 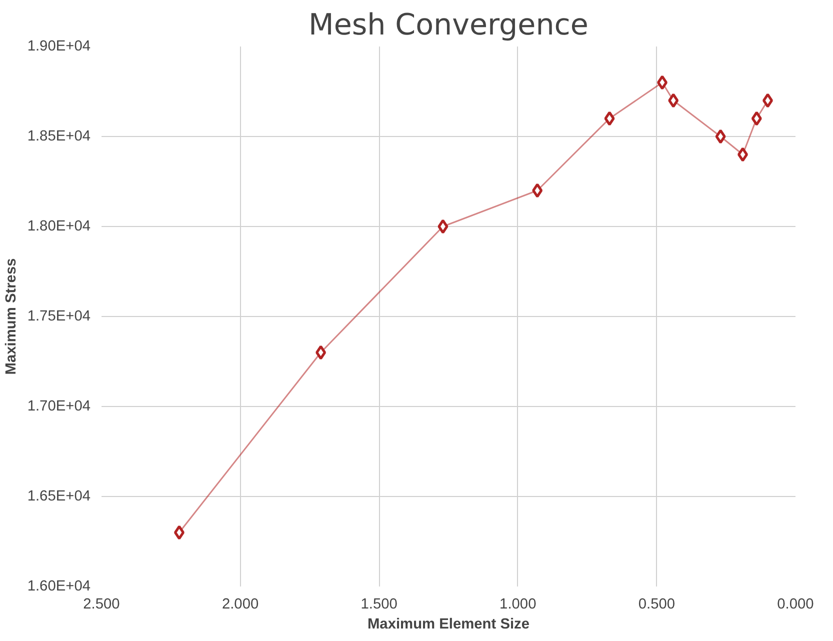 What do you see at coordinates (11, 316) in the screenshot?
I see `y-axis-title: Maximum Stress` at bounding box center [11, 316].